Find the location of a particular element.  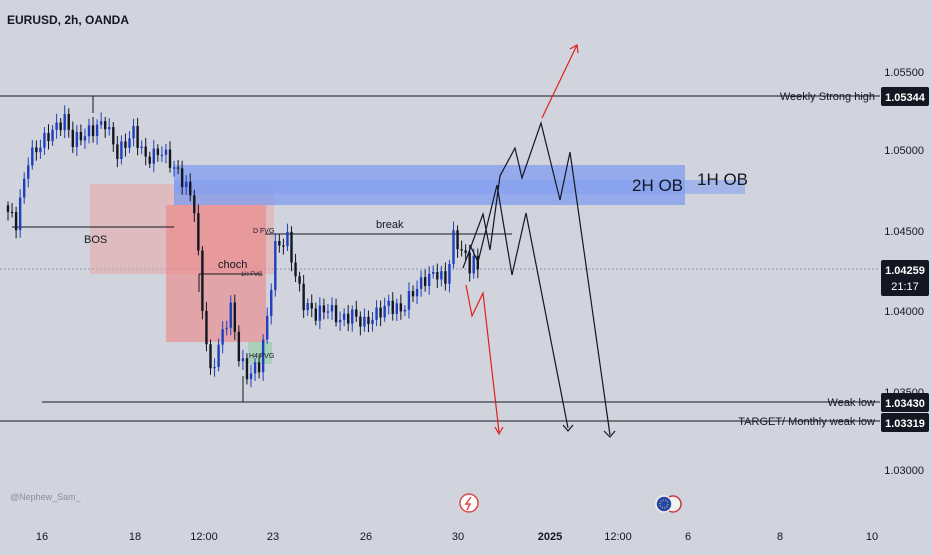

h4-fvg-zone is located at coordinates (260, 353).